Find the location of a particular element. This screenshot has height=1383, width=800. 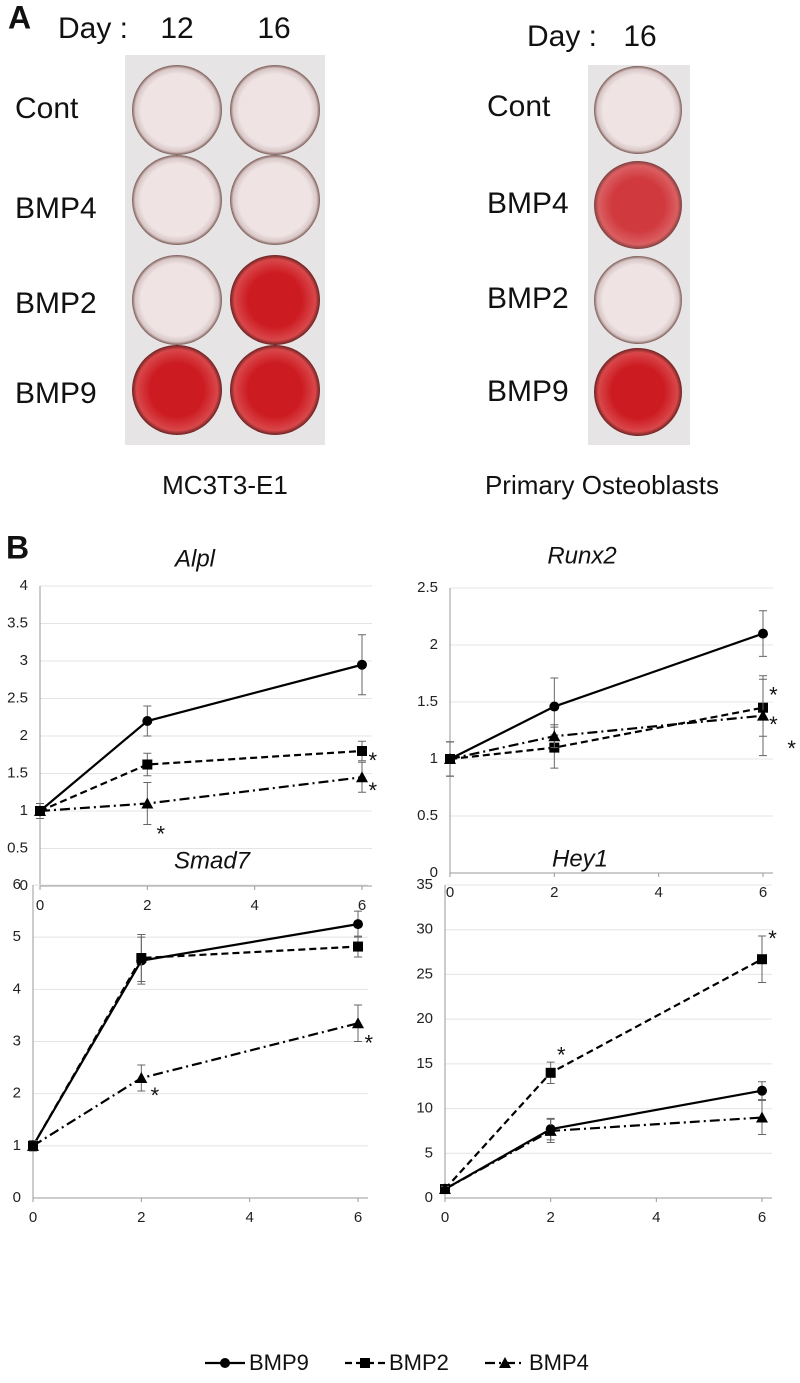

y-tick-label: 25 is located at coordinates (424, 973).